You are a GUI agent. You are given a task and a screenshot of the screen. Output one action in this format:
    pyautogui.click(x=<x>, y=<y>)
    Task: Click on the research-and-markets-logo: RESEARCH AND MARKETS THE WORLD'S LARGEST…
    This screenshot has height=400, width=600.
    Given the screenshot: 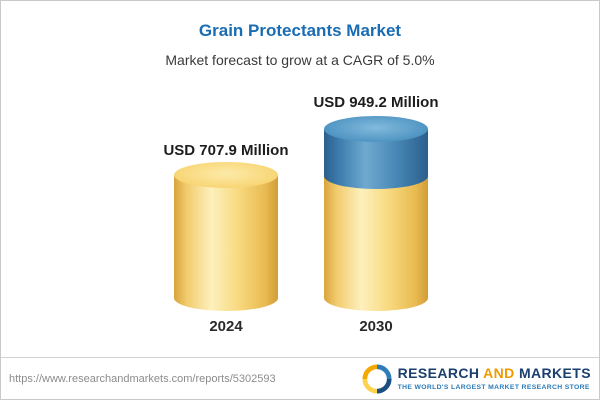 What is the action you would take?
    pyautogui.click(x=476, y=378)
    